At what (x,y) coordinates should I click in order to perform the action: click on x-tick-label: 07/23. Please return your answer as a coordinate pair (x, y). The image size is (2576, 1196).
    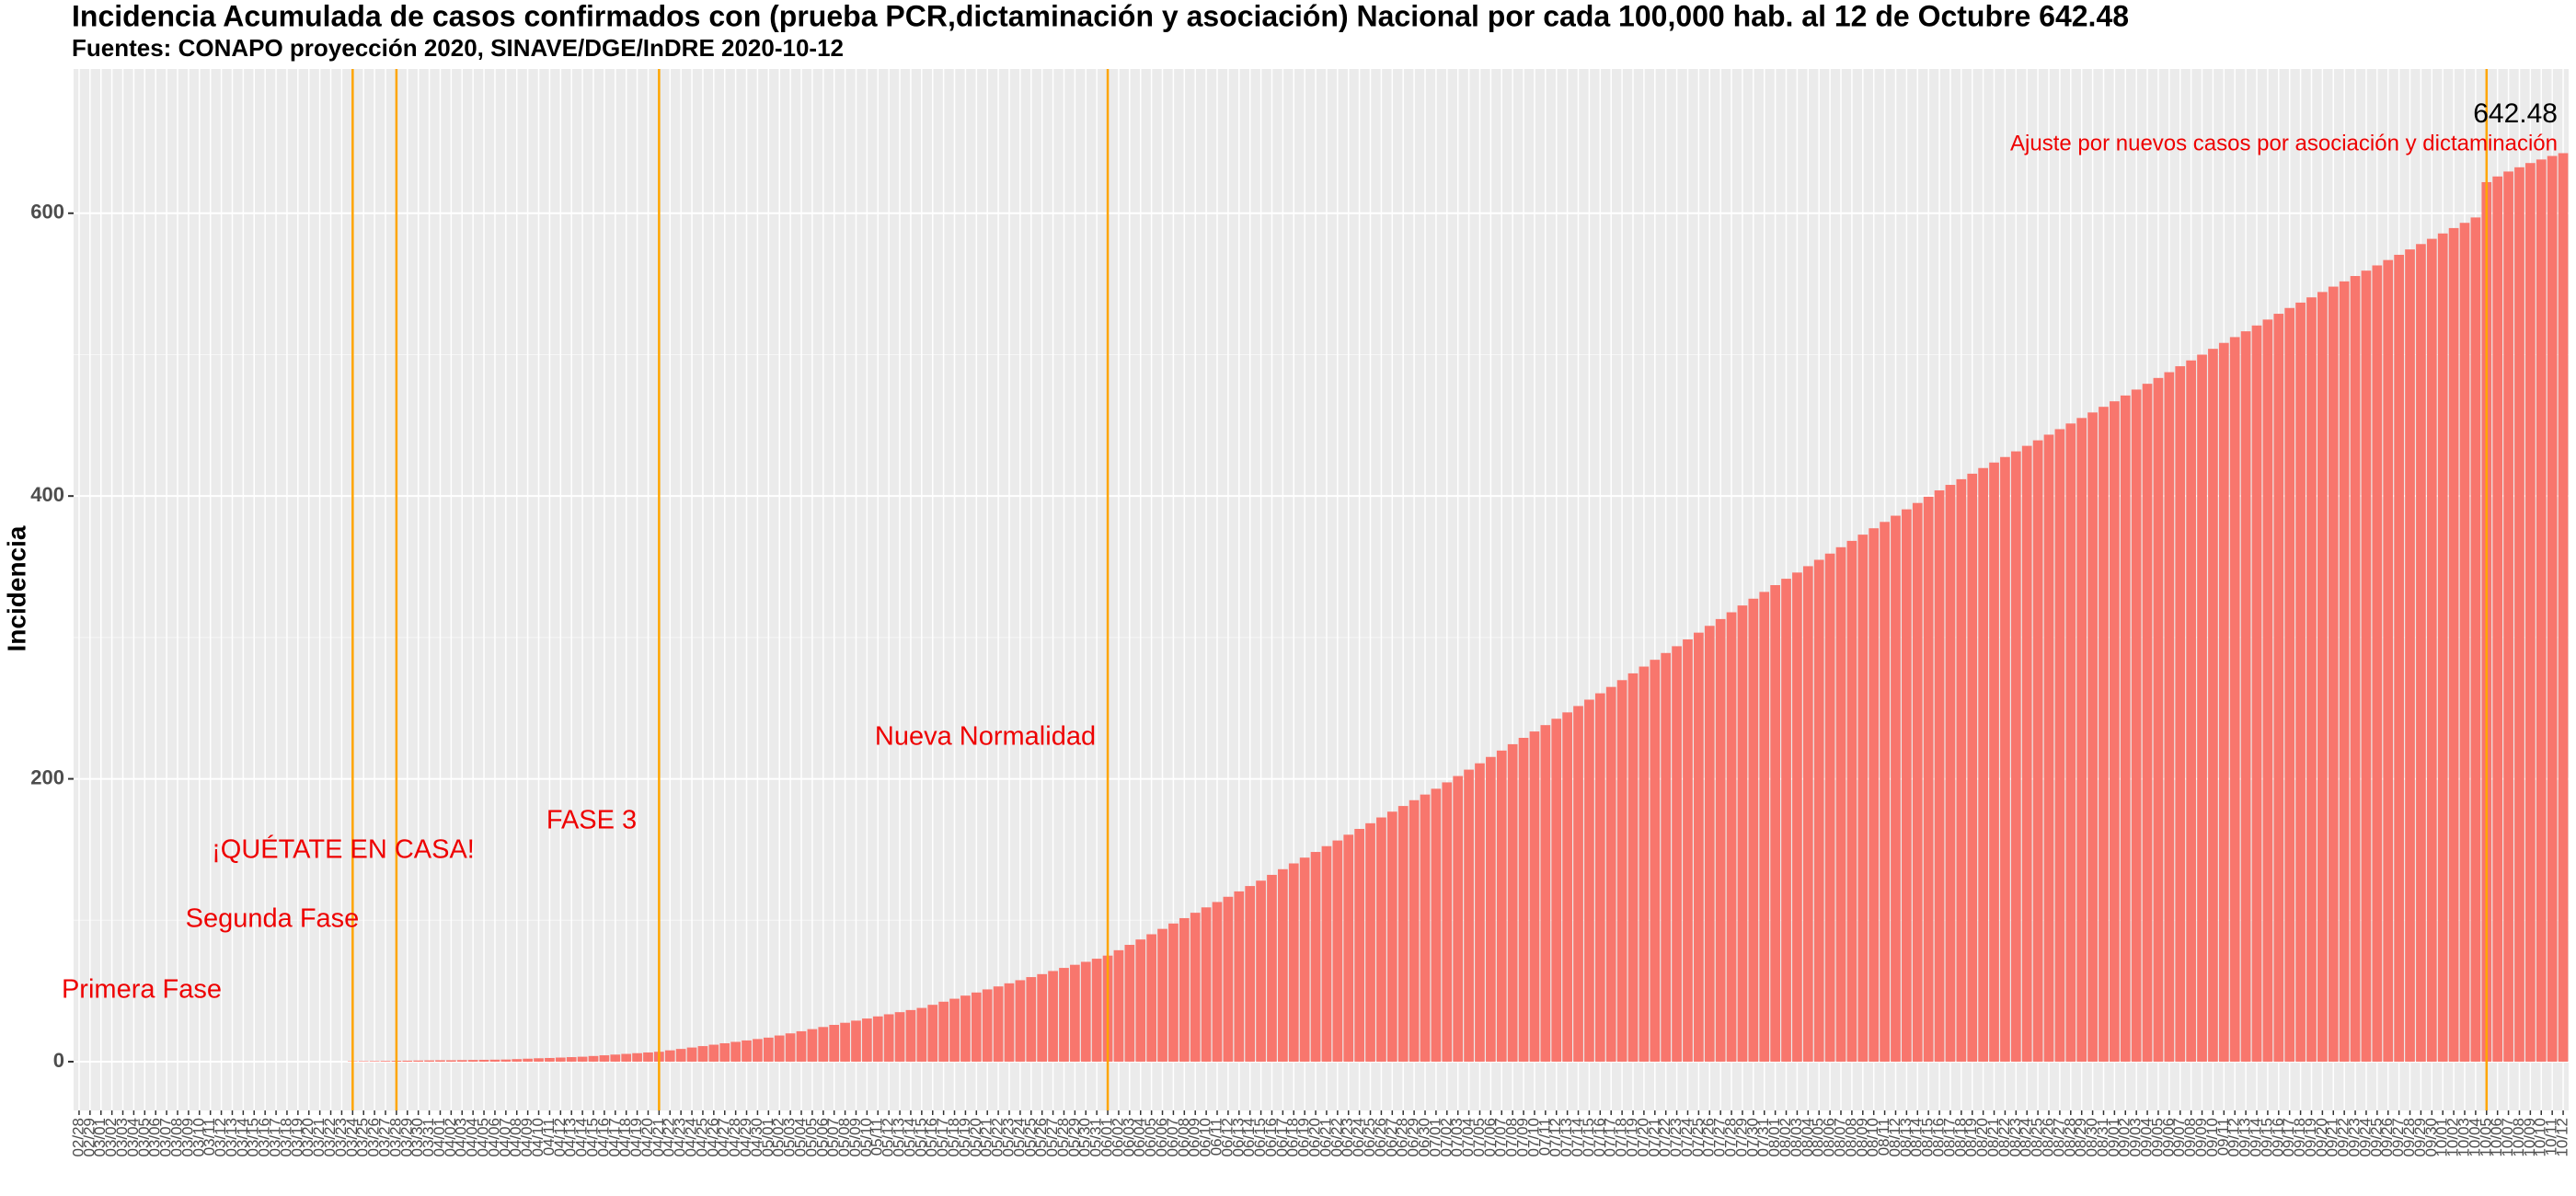
    Looking at the image, I should click on (1676, 1137).